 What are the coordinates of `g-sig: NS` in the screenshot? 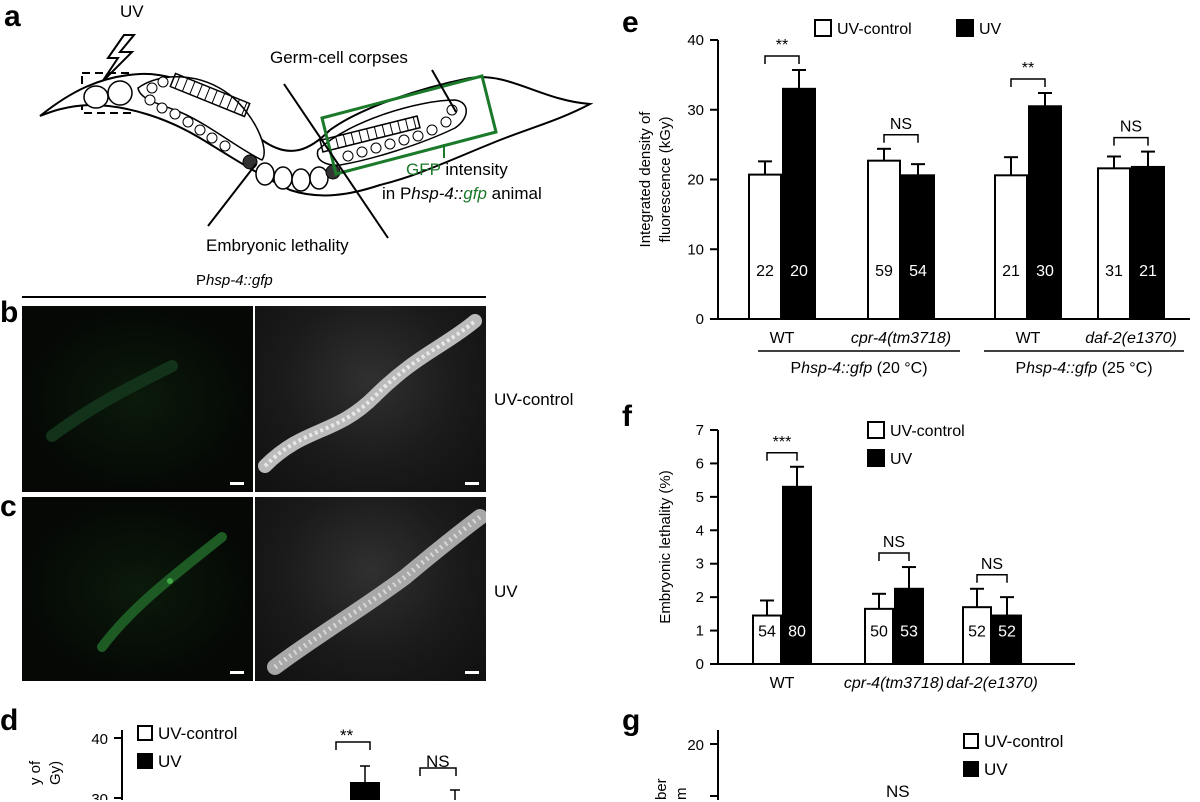 It's located at (898, 791).